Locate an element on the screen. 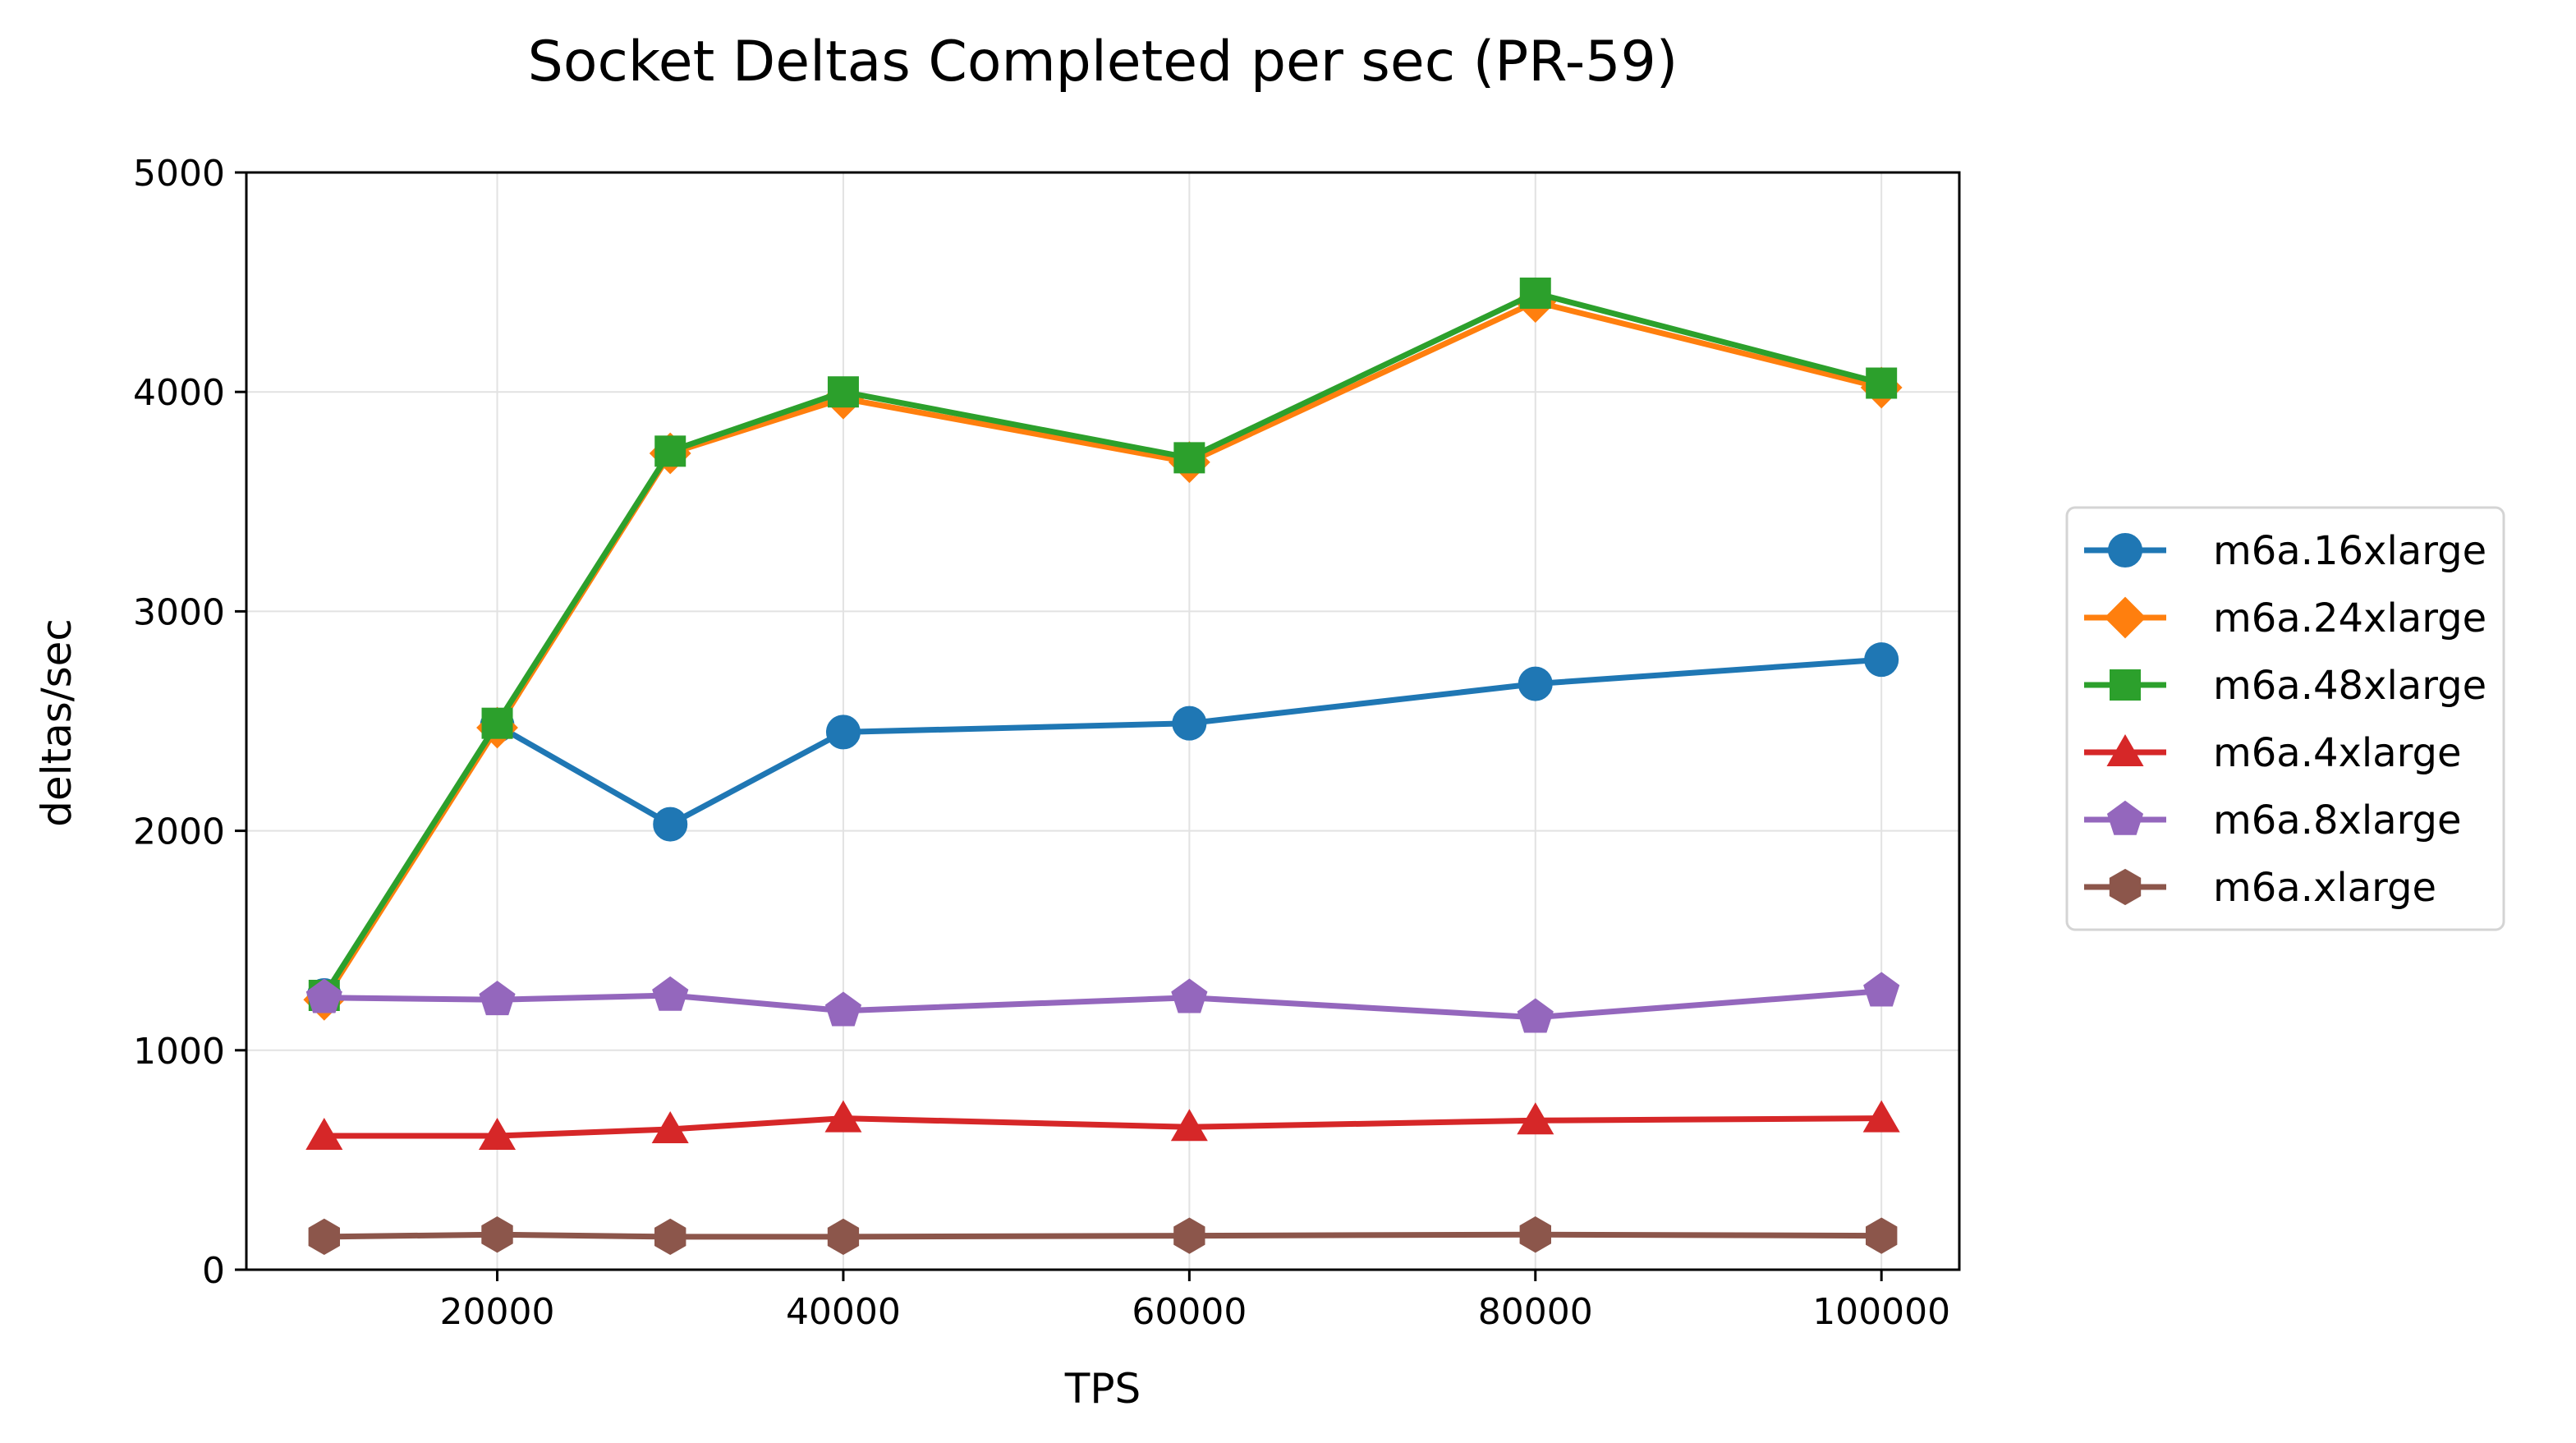 This screenshot has height=1443, width=2576. series-m6a.xlarge is located at coordinates (1103, 1236).